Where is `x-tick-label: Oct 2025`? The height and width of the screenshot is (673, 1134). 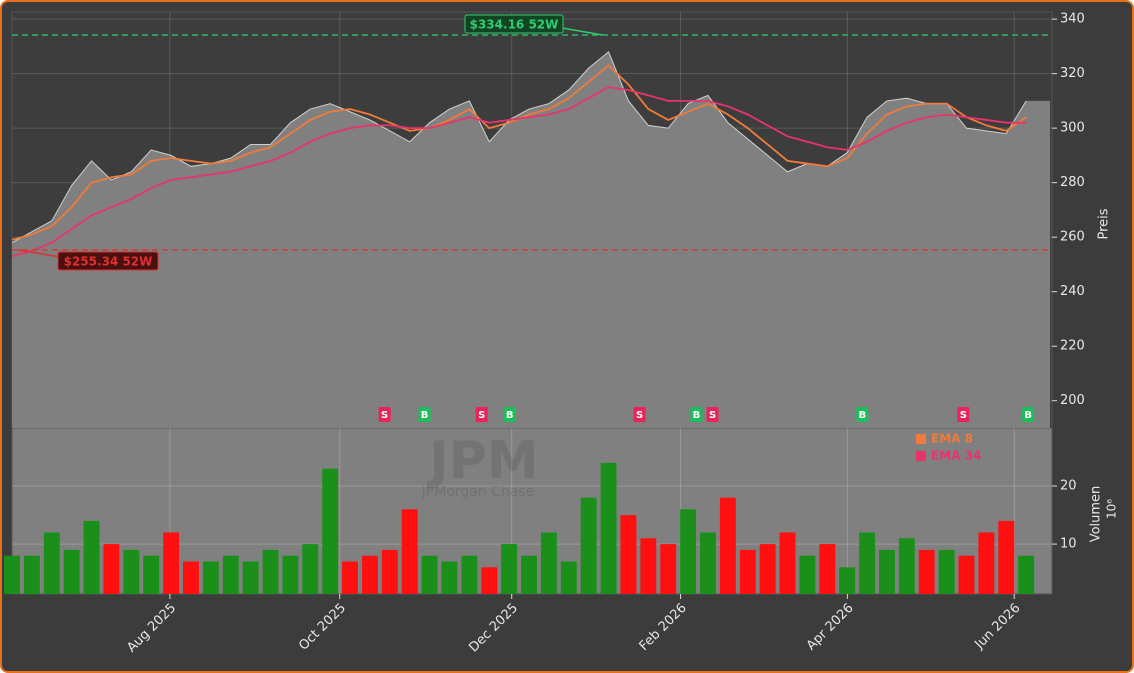
x-tick-label: Oct 2025 is located at coordinates (322, 627).